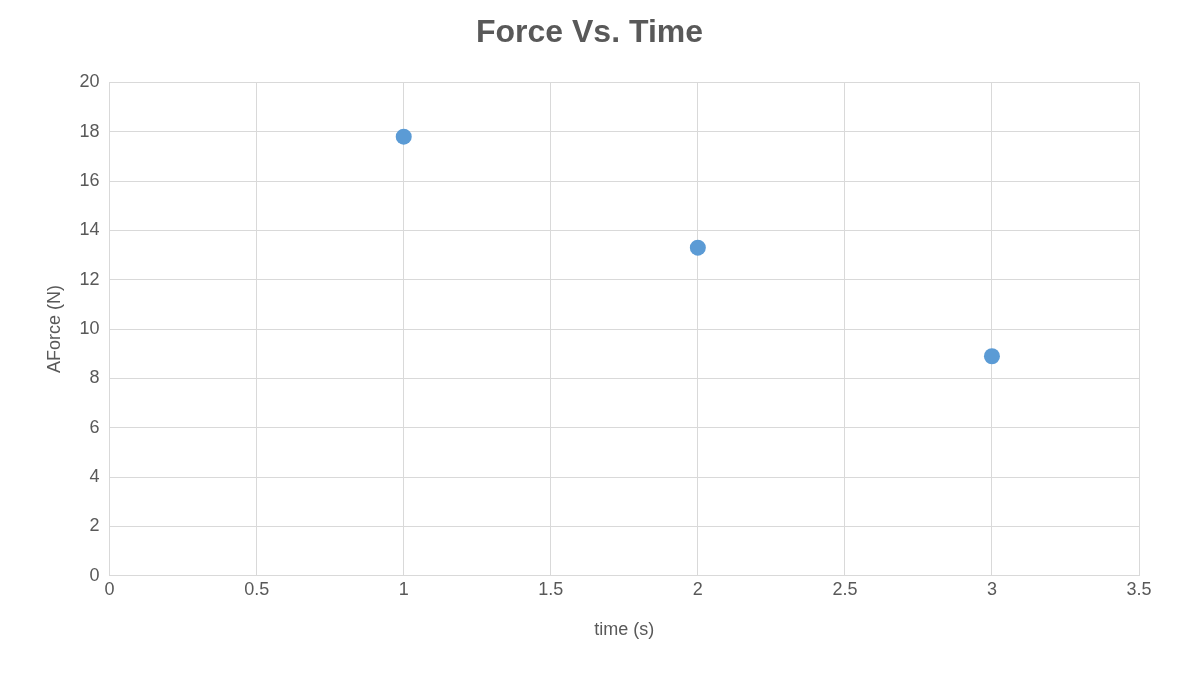 The height and width of the screenshot is (675, 1179). Describe the element at coordinates (89, 81) in the screenshot. I see `y-tick-label: 20` at that location.